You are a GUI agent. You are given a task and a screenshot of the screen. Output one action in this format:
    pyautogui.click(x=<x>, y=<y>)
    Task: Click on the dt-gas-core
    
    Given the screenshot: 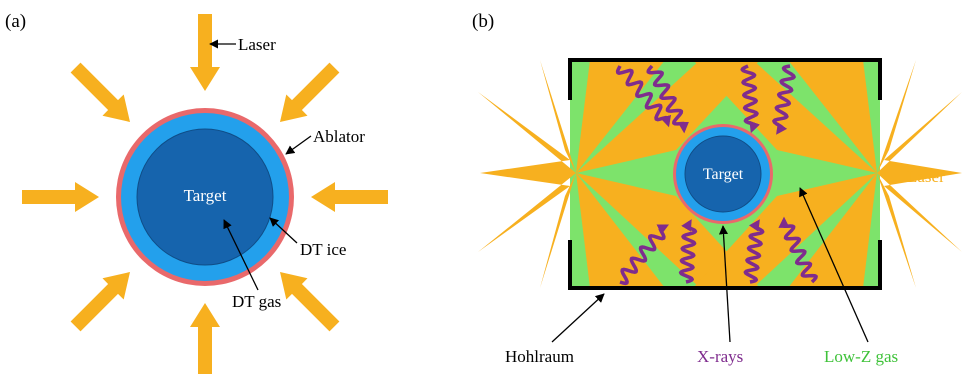 What is the action you would take?
    pyautogui.click(x=205, y=197)
    